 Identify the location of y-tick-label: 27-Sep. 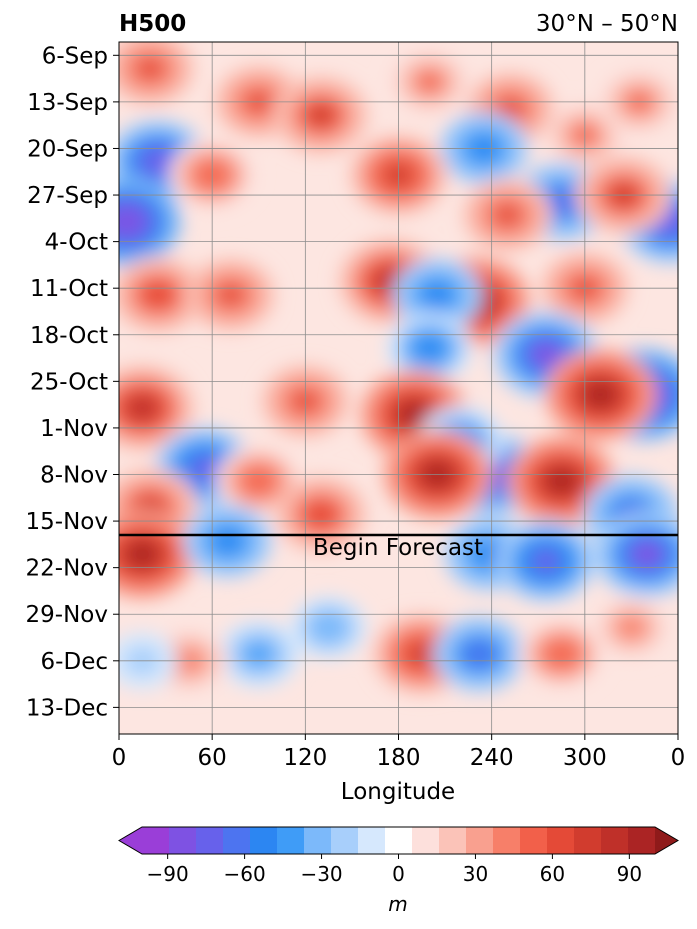
(67, 196).